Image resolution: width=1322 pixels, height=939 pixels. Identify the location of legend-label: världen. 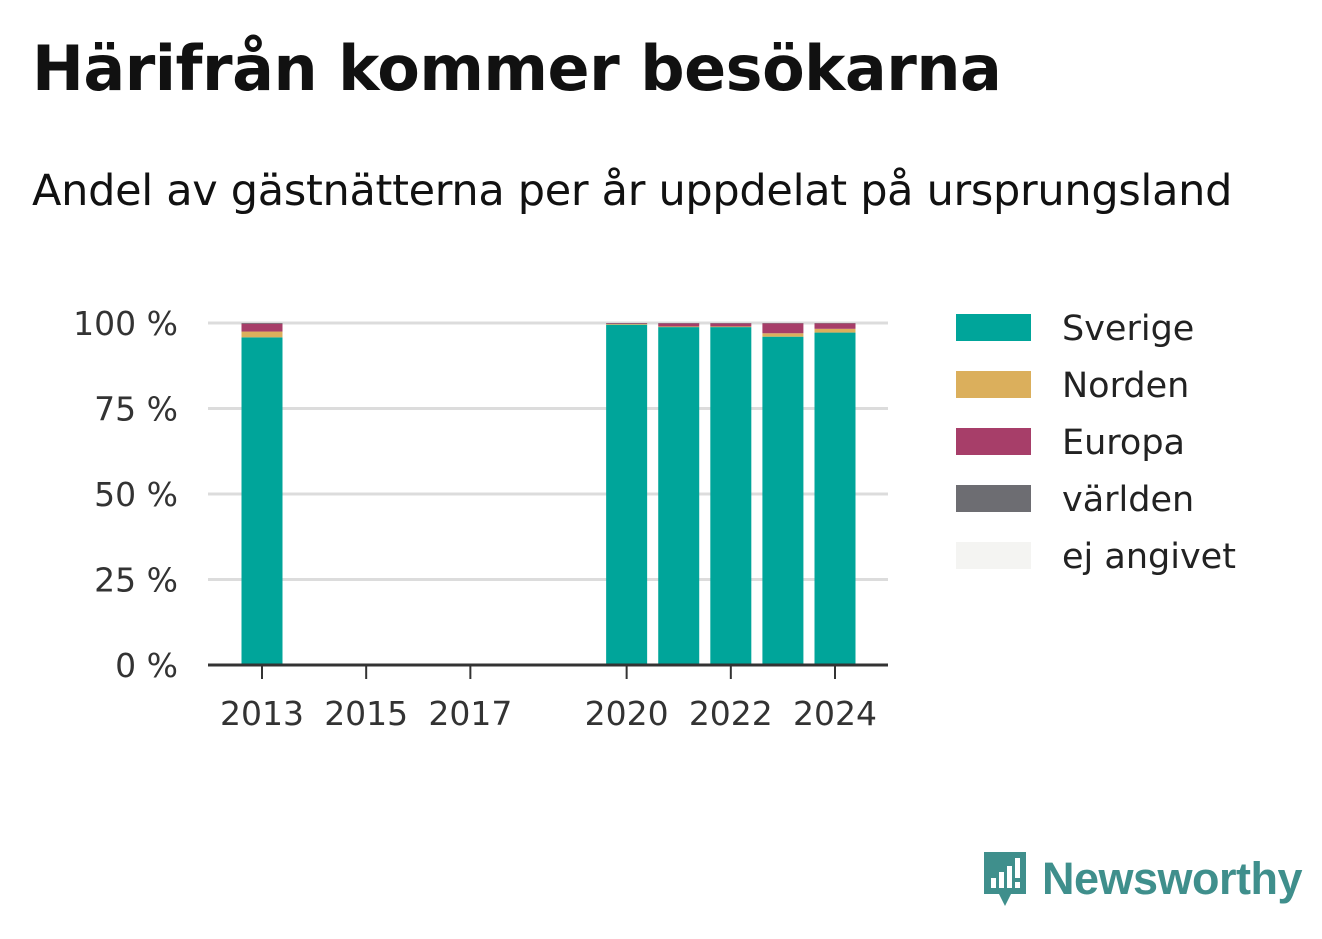
(1128, 500).